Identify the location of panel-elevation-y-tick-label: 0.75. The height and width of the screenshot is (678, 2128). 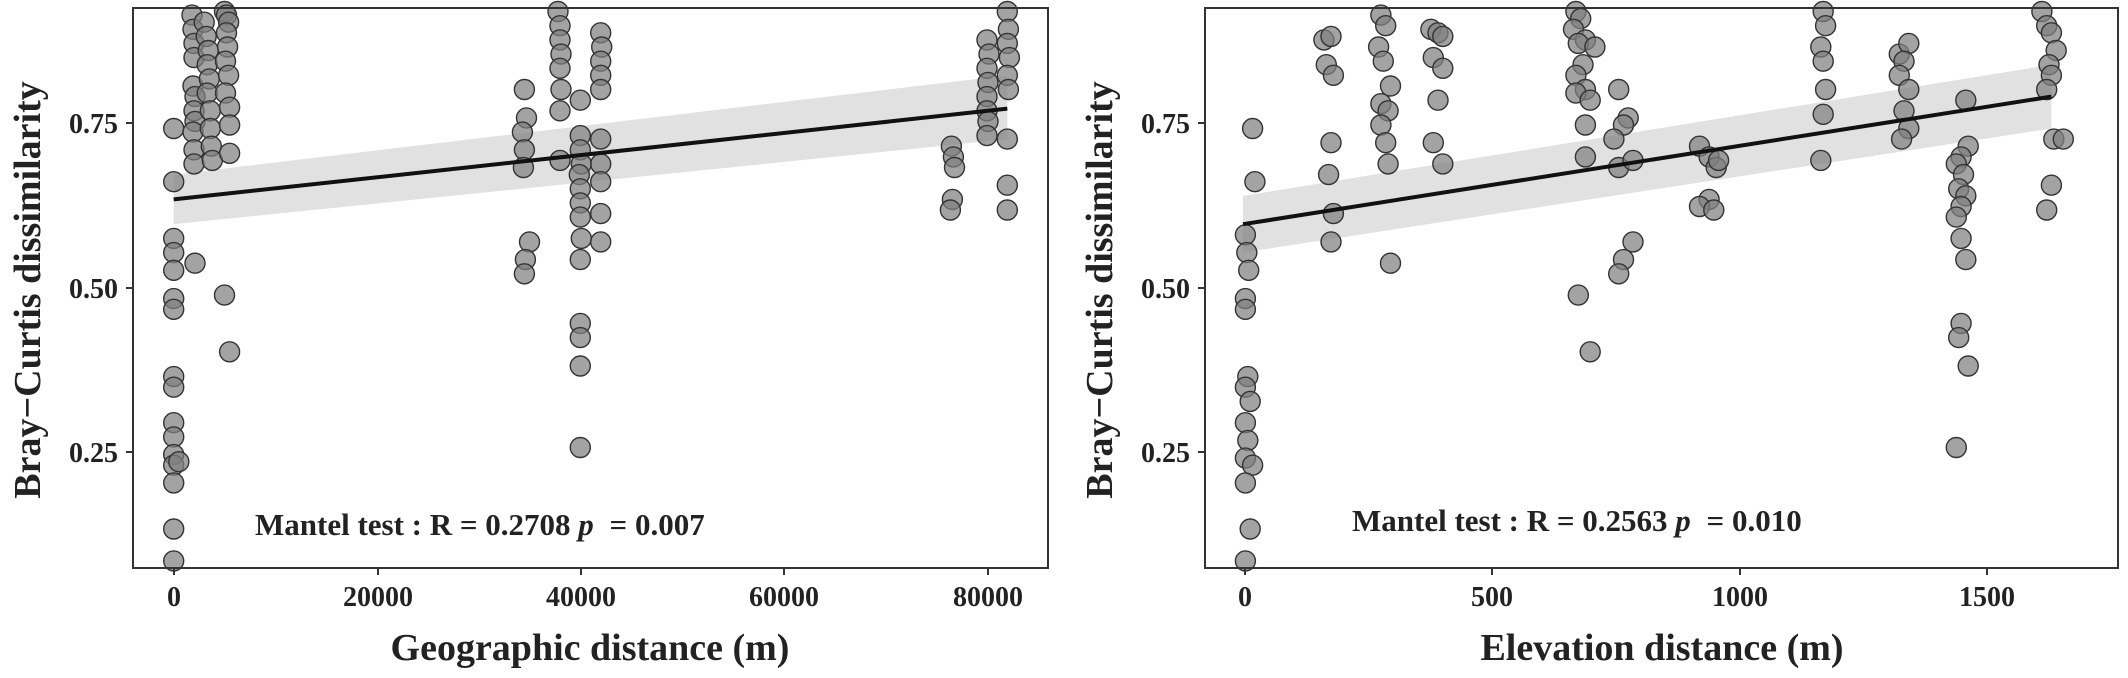
(1165, 124).